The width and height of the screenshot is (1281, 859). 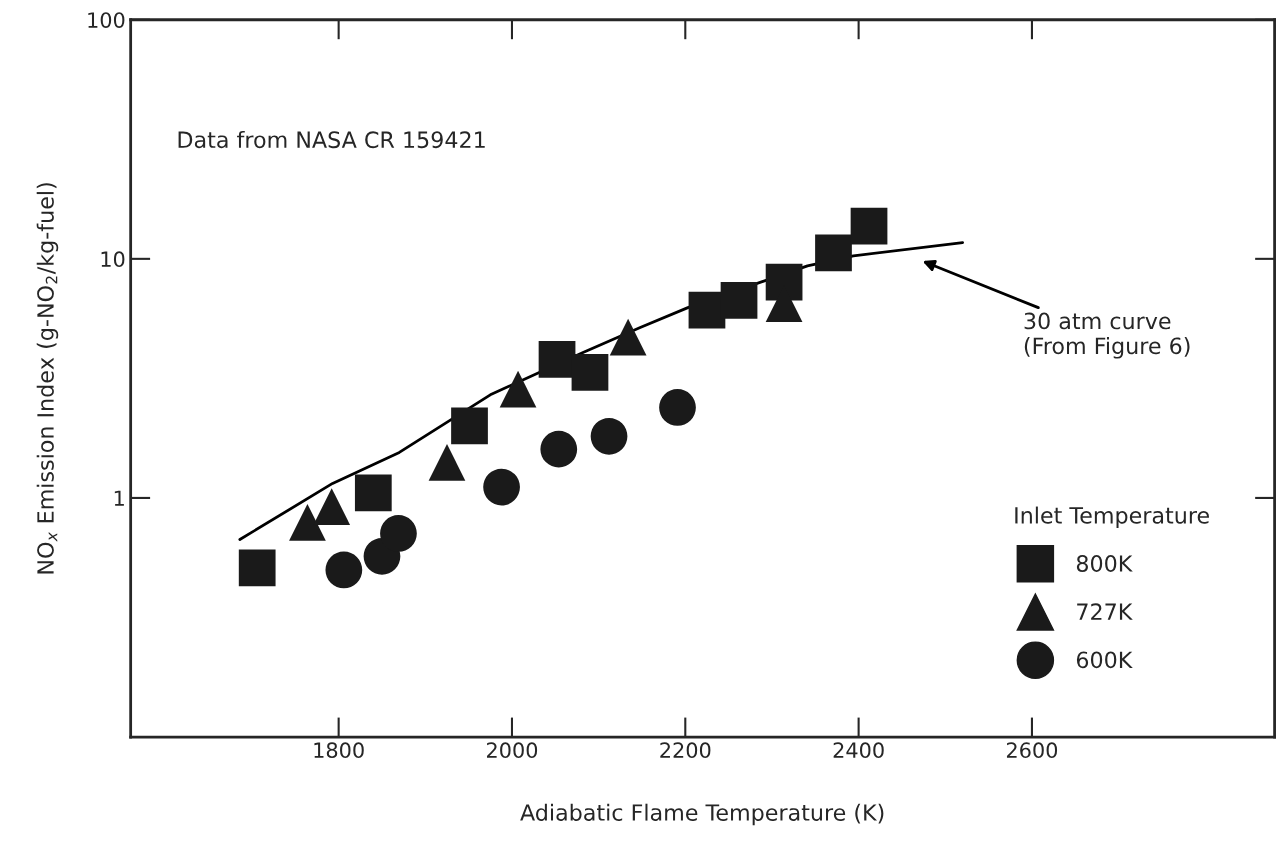 What do you see at coordinates (1105, 611) in the screenshot?
I see `legend-label: 727K` at bounding box center [1105, 611].